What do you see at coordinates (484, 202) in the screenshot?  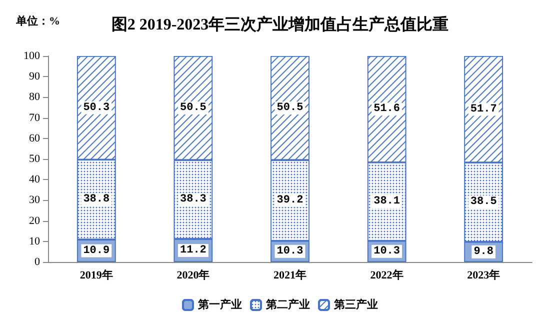 I see `data-label: 38.5` at bounding box center [484, 202].